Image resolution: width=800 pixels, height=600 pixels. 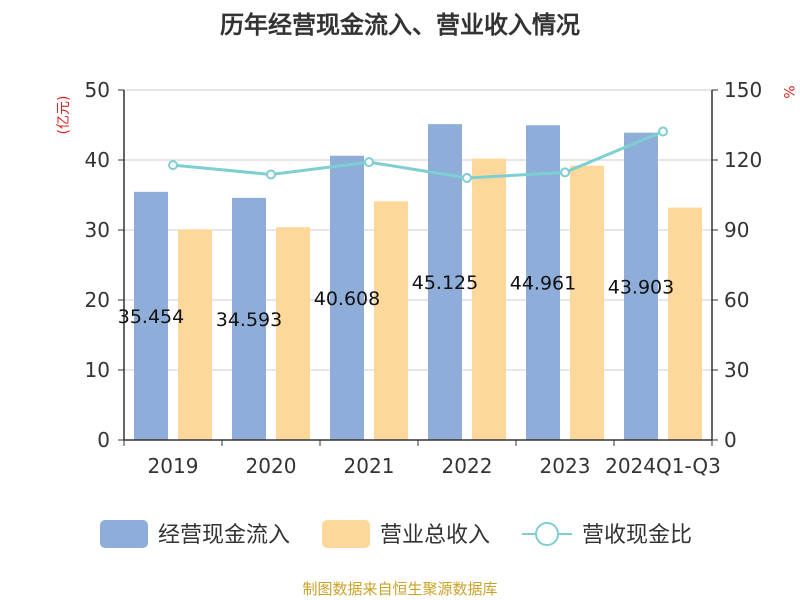 I want to click on cash-inflow-data-label: 43.903, so click(x=641, y=287).